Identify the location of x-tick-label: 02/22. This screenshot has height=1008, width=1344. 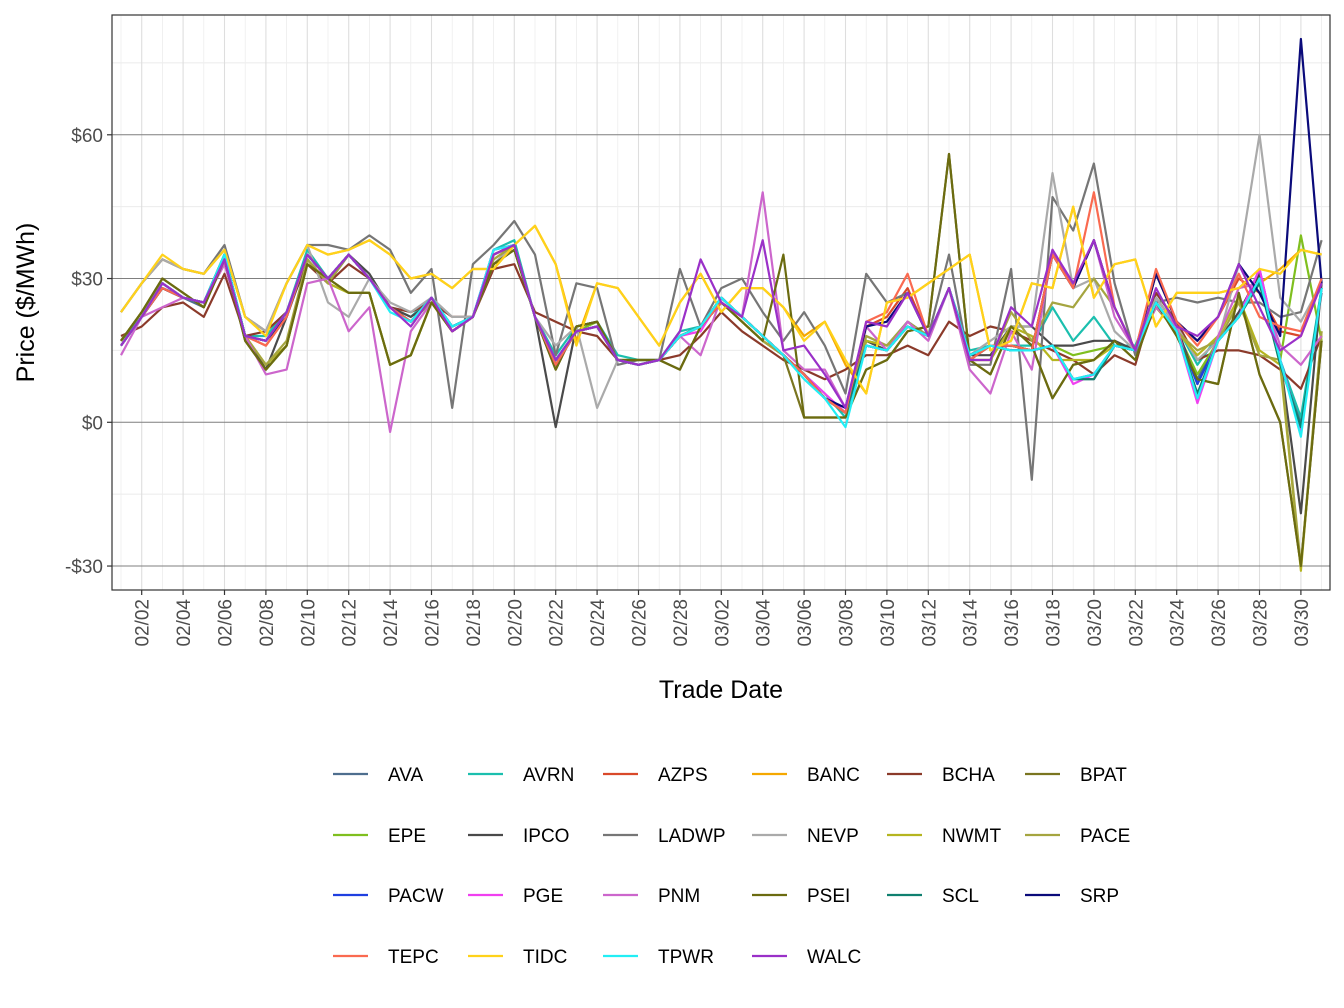
(557, 623).